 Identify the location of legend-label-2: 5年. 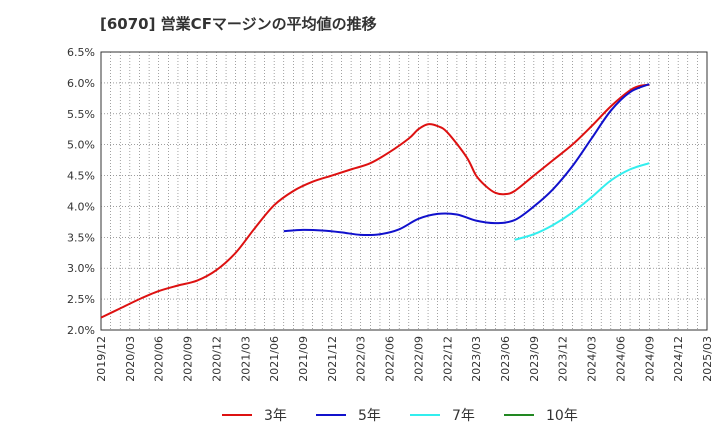
(369, 416).